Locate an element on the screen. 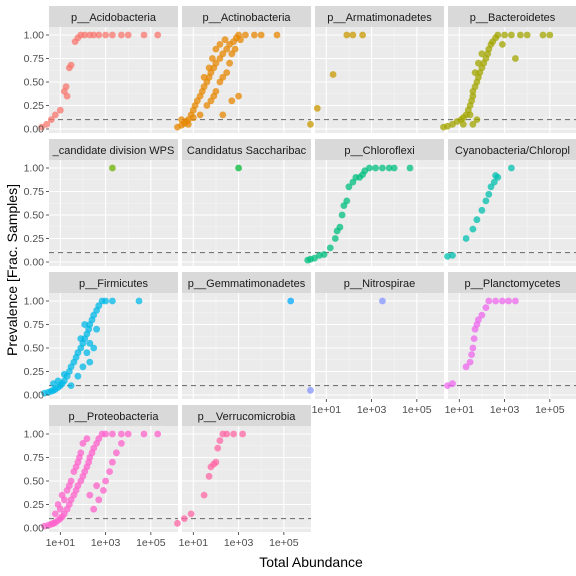 The height and width of the screenshot is (576, 576). facet-p-gemmatimonadetes: p__Gemmatimonadetes is located at coordinates (246, 335).